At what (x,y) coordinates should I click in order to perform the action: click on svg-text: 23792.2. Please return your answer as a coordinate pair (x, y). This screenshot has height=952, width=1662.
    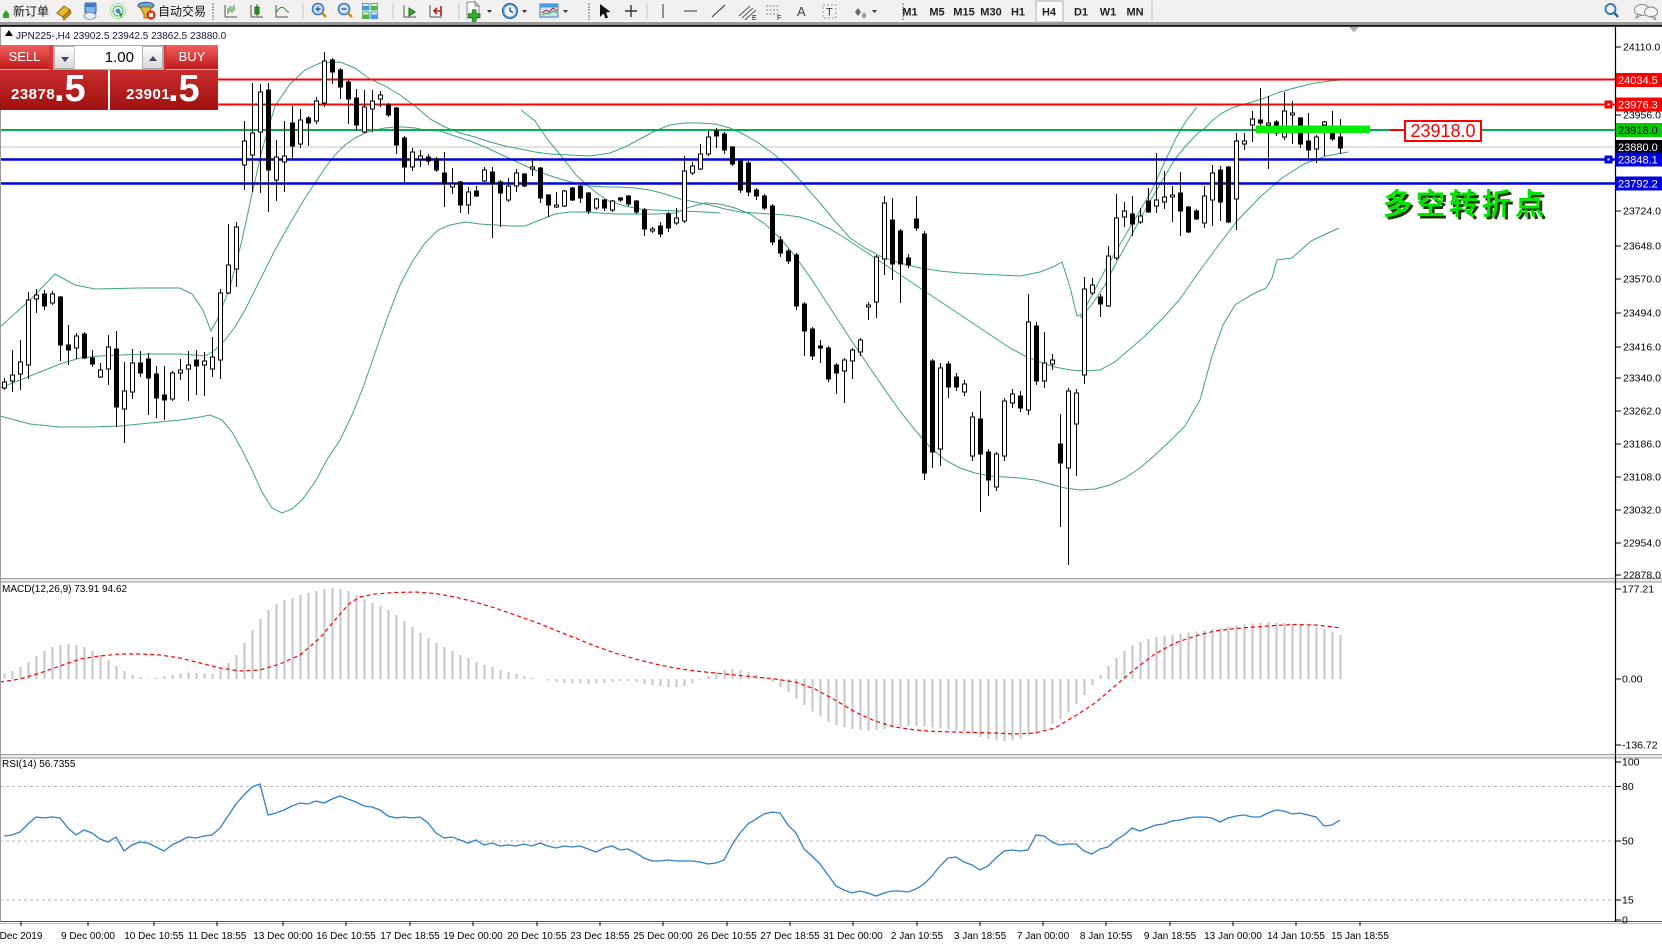
    Looking at the image, I should click on (1638, 185).